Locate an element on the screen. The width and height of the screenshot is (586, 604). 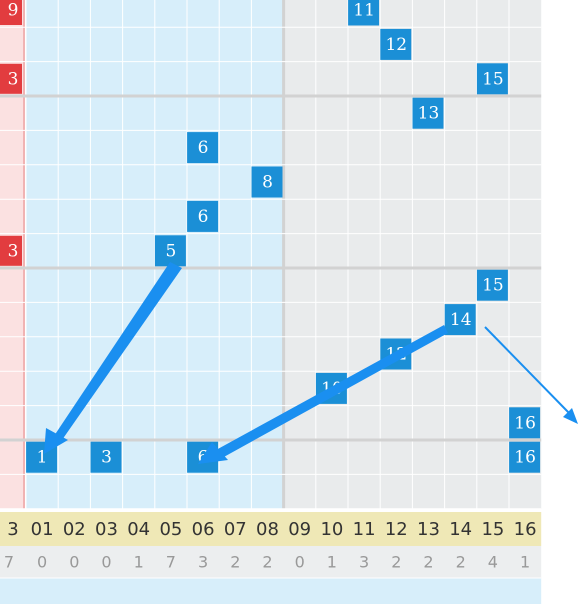
ball-number: 5 is located at coordinates (170, 251).